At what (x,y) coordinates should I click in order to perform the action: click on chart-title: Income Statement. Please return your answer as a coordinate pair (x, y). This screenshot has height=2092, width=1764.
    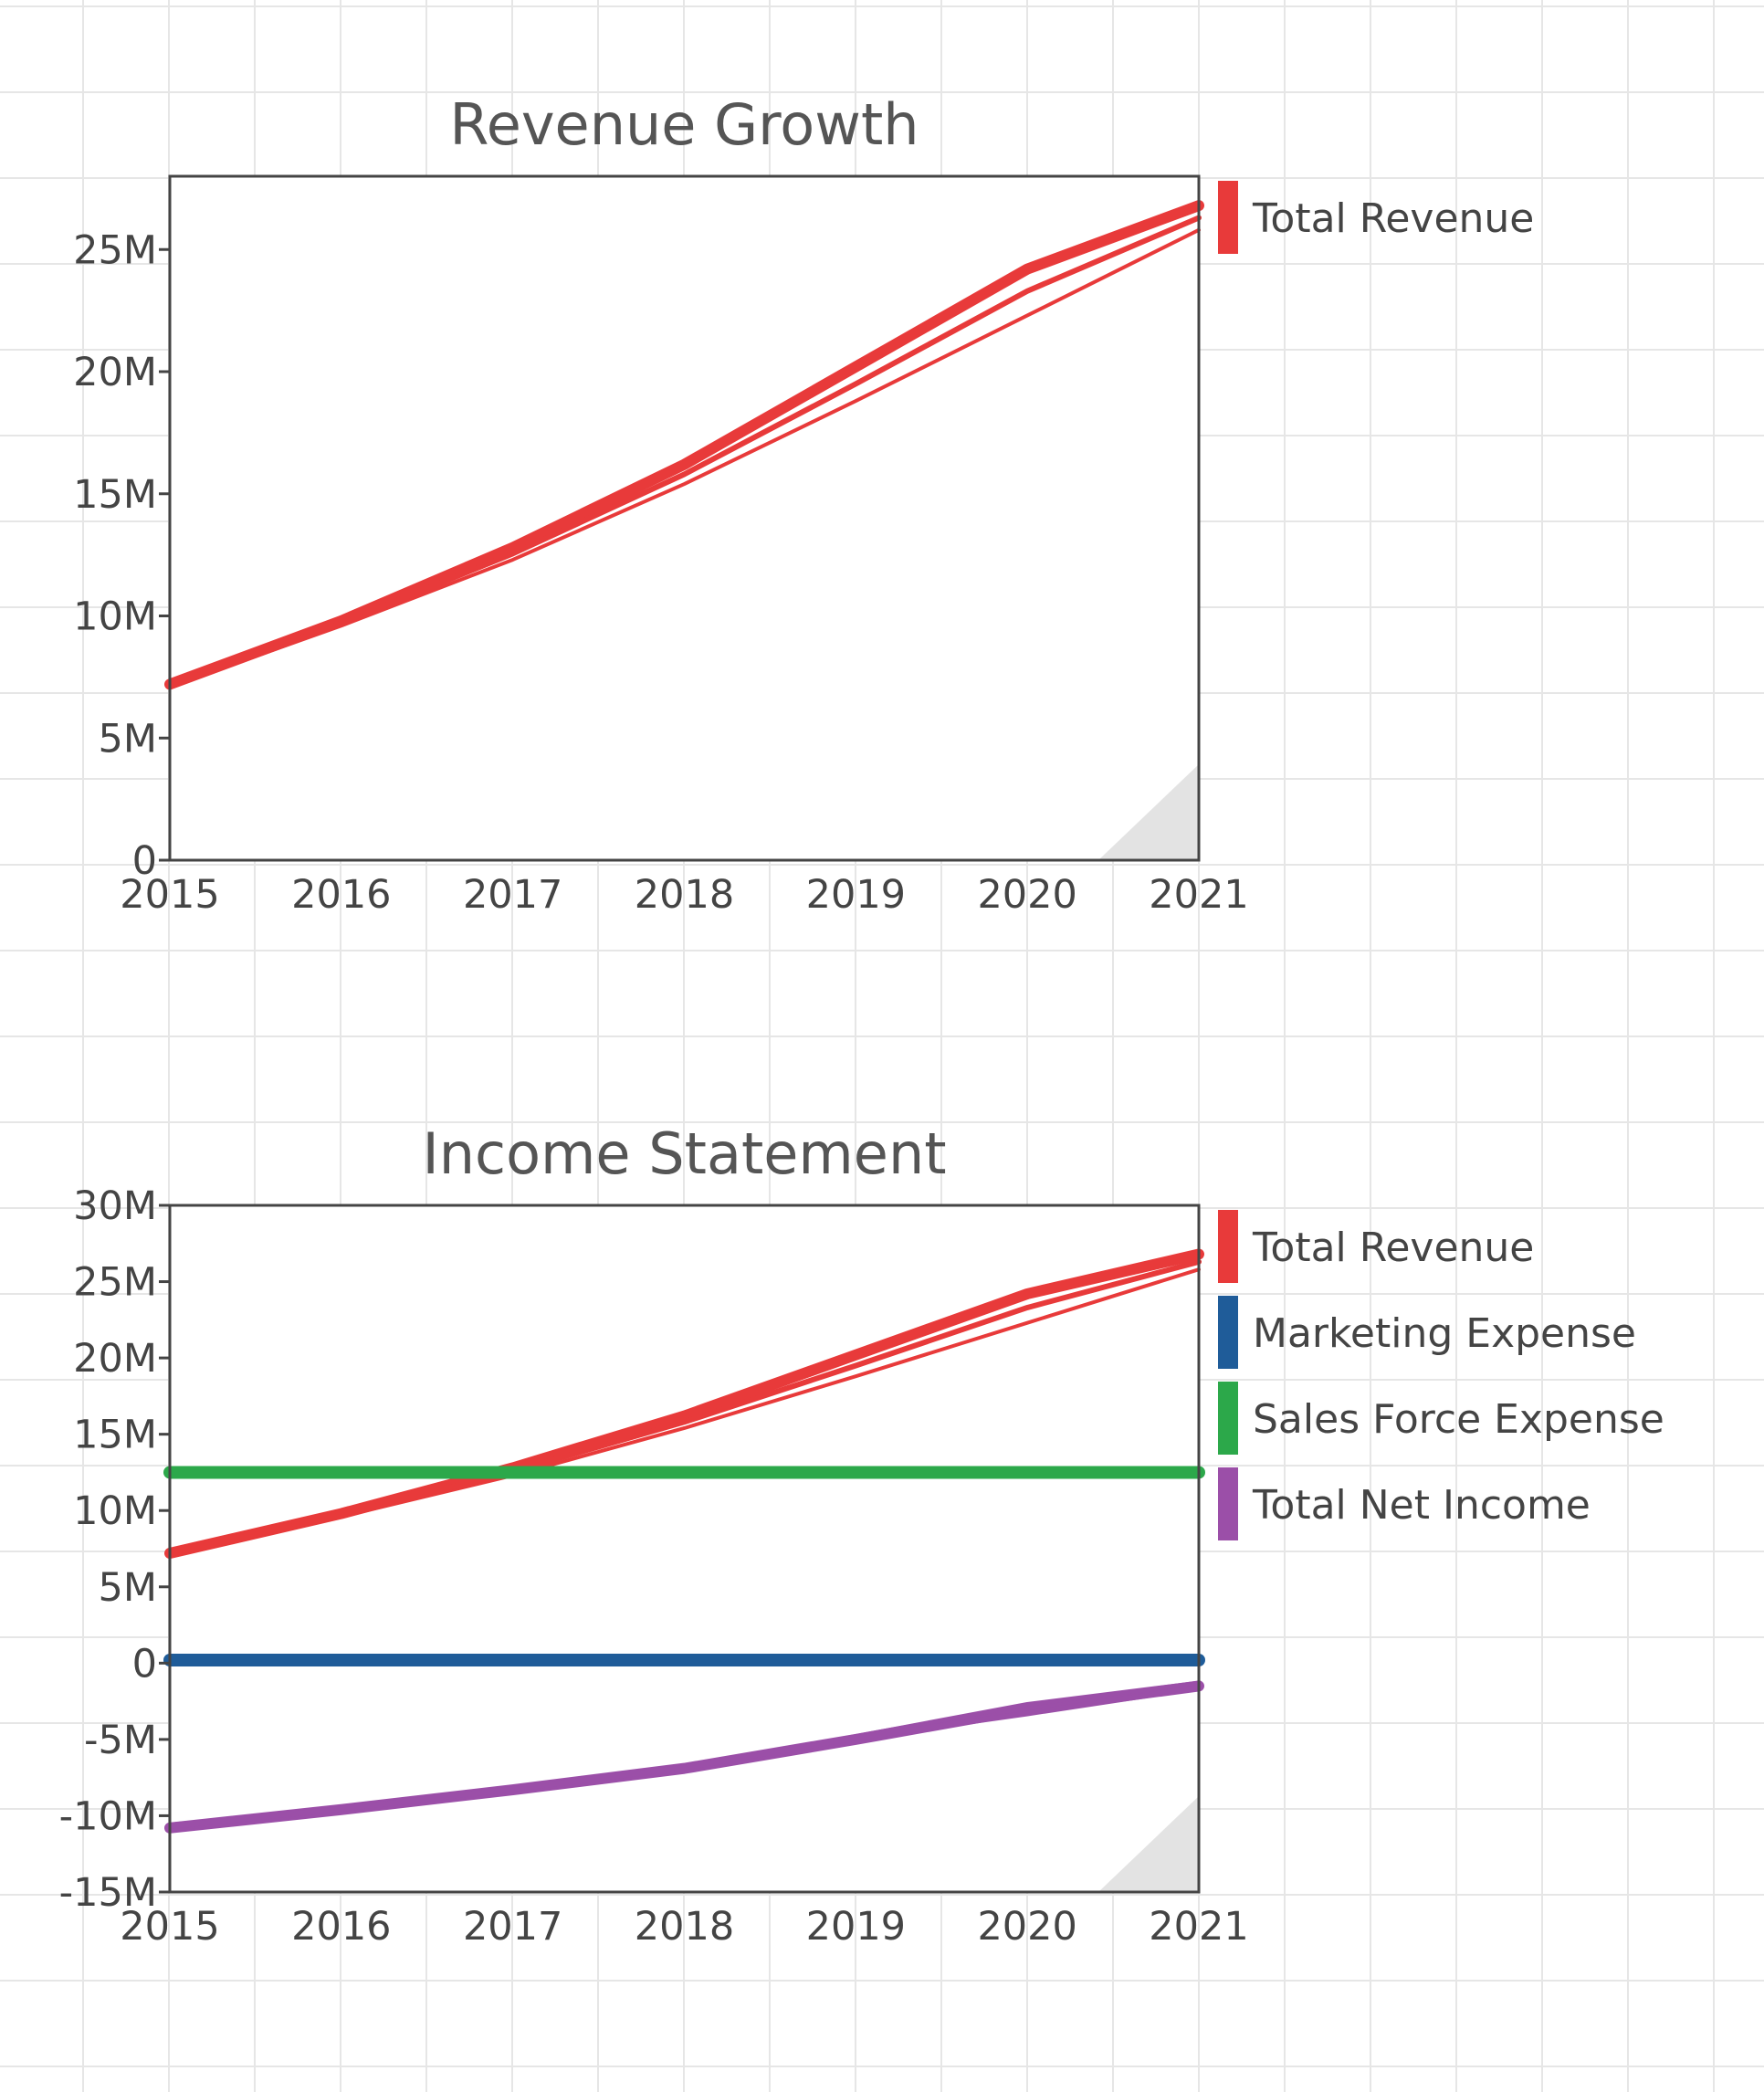
    Looking at the image, I should click on (684, 1154).